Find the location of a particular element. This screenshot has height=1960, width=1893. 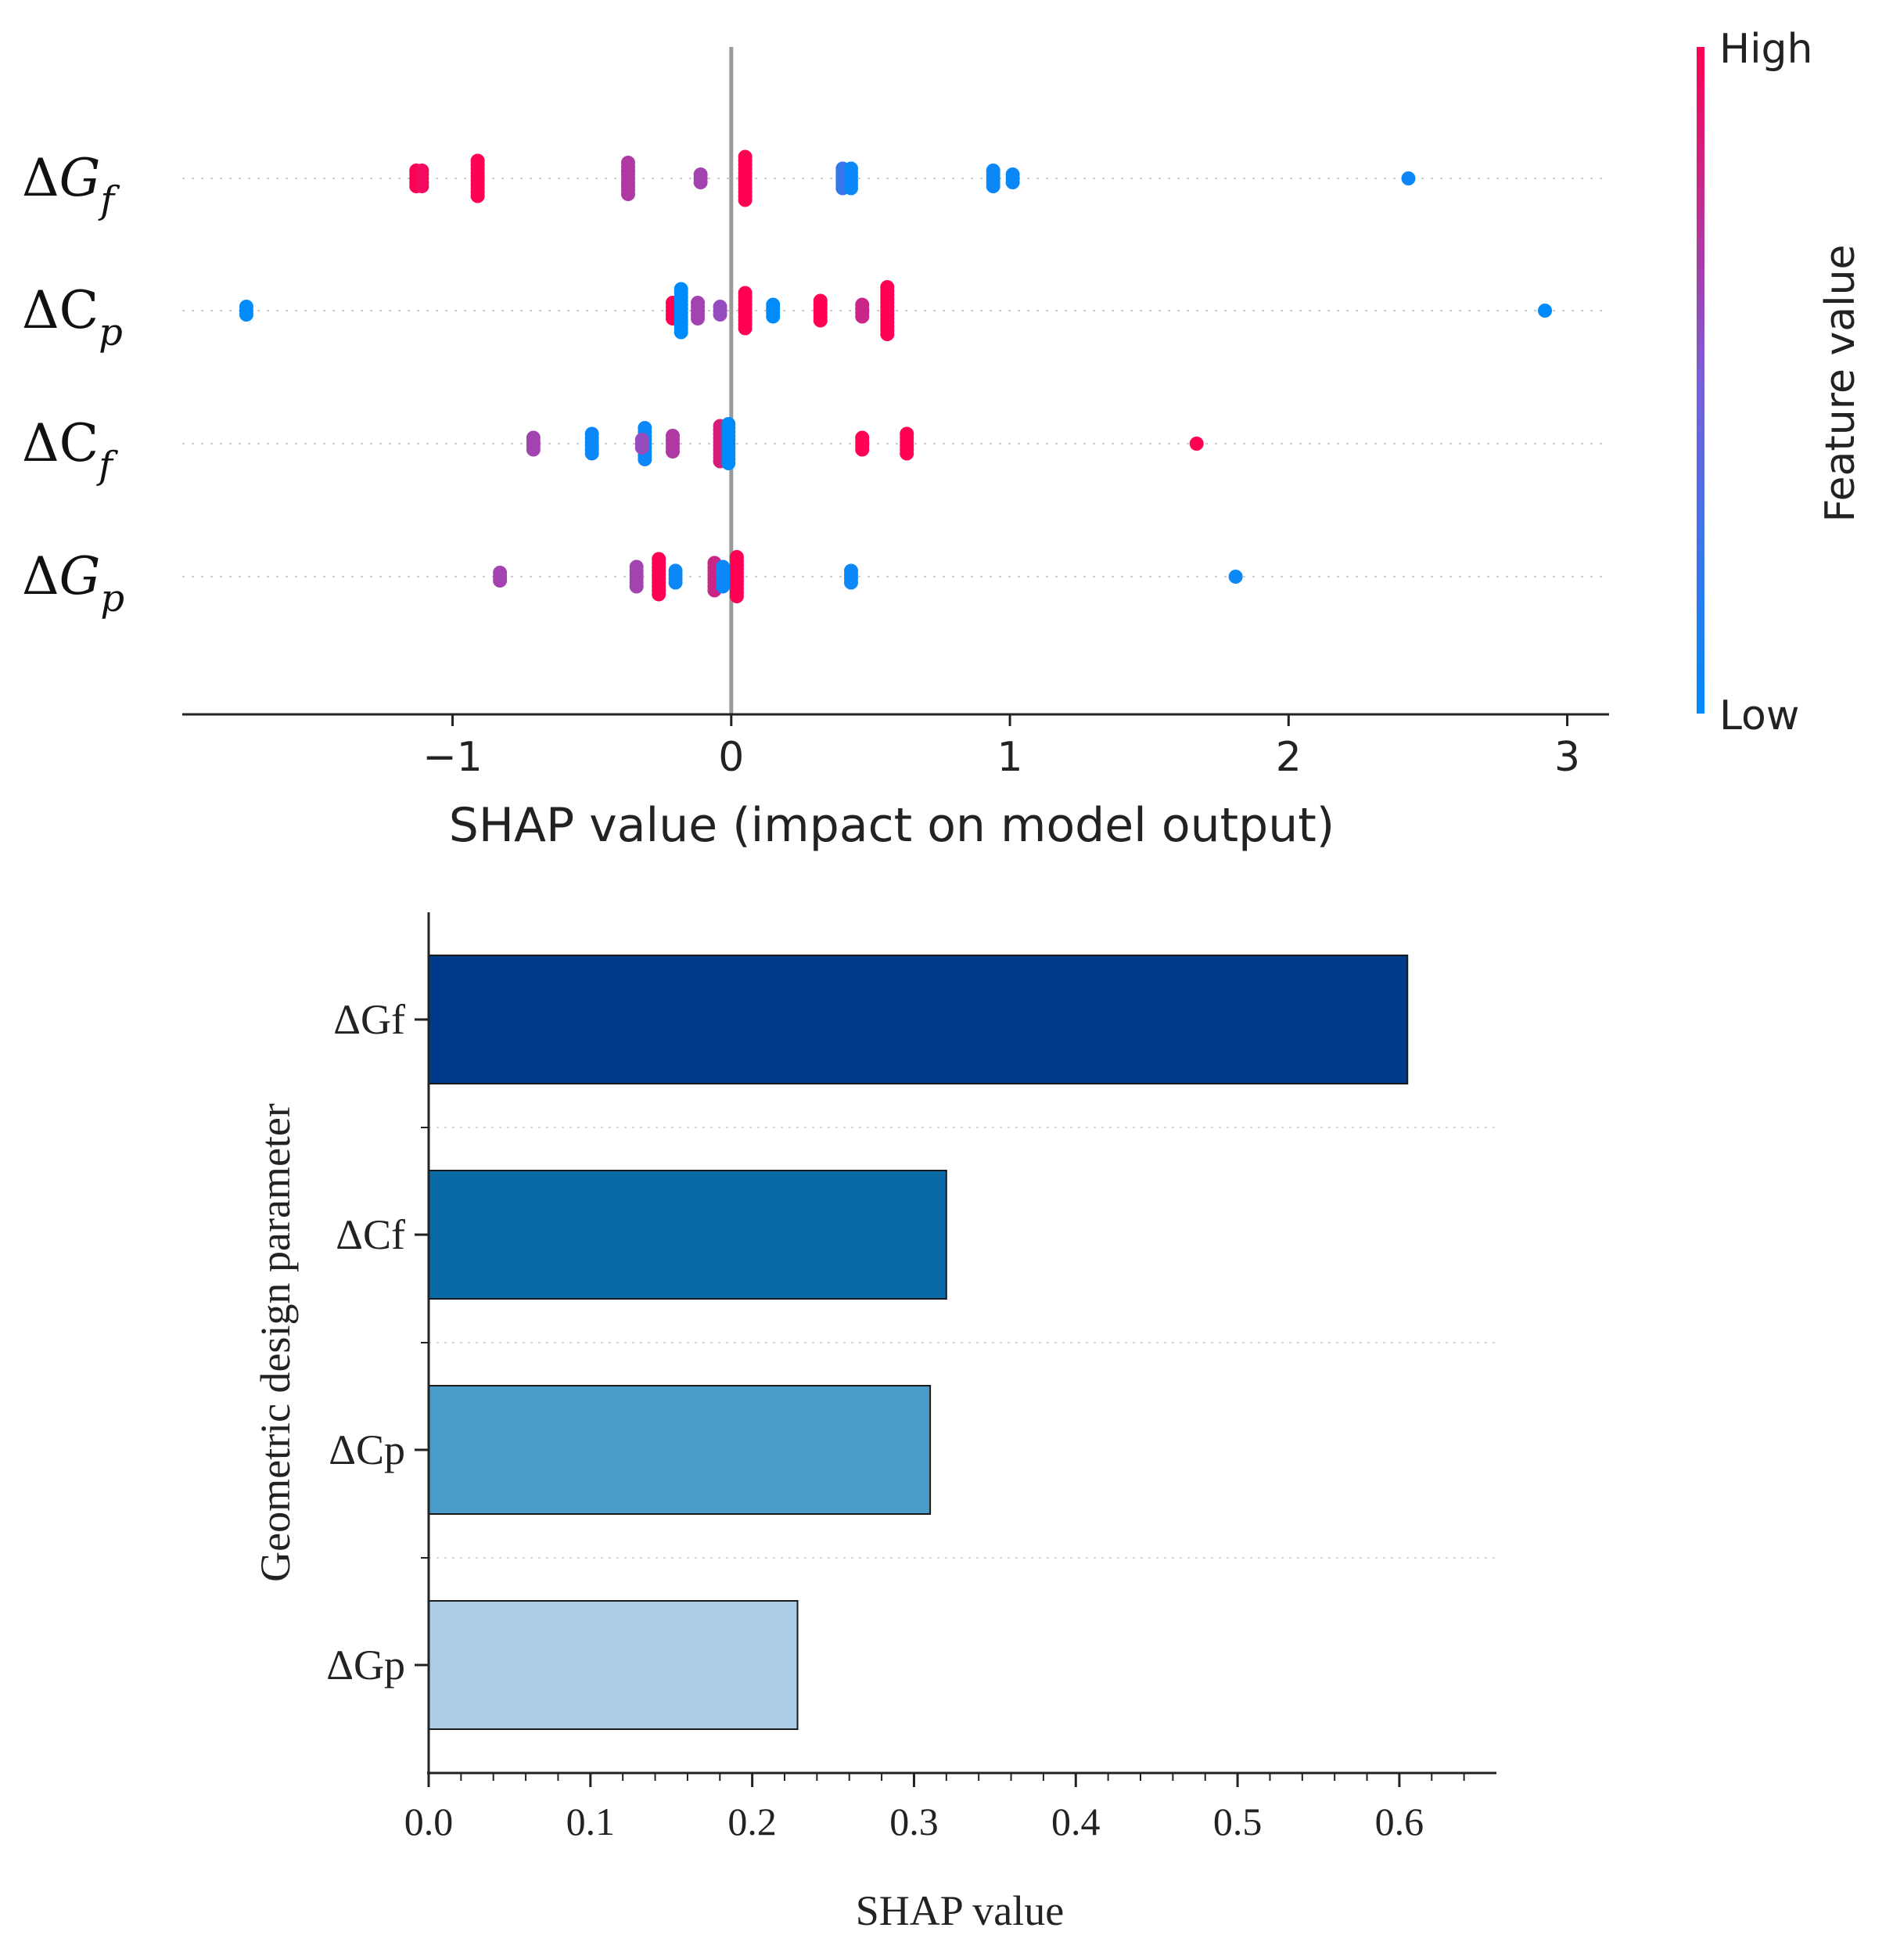

bar-x-tick-label: 0.5 is located at coordinates (1238, 1822).